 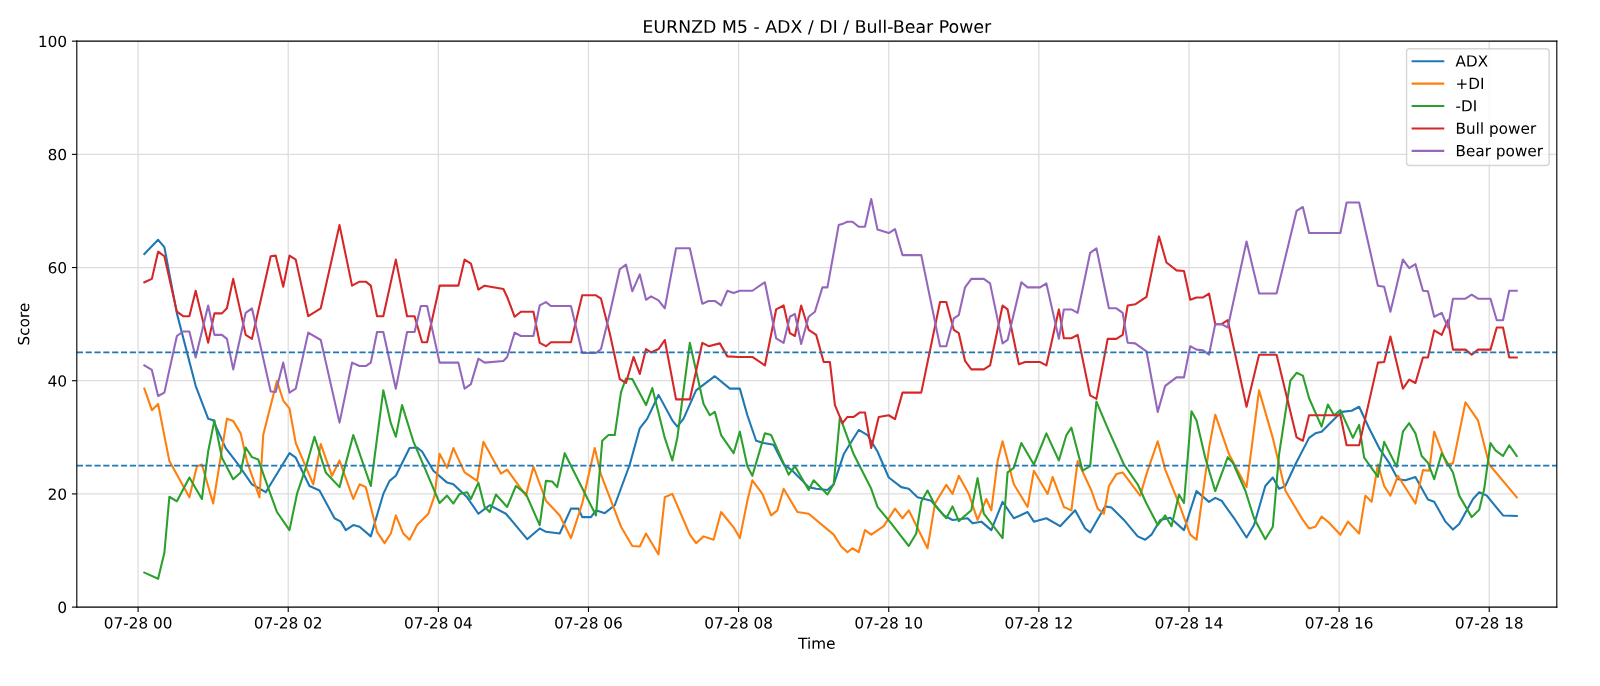 I want to click on x-tick-label: 07-28 10, so click(x=889, y=623).